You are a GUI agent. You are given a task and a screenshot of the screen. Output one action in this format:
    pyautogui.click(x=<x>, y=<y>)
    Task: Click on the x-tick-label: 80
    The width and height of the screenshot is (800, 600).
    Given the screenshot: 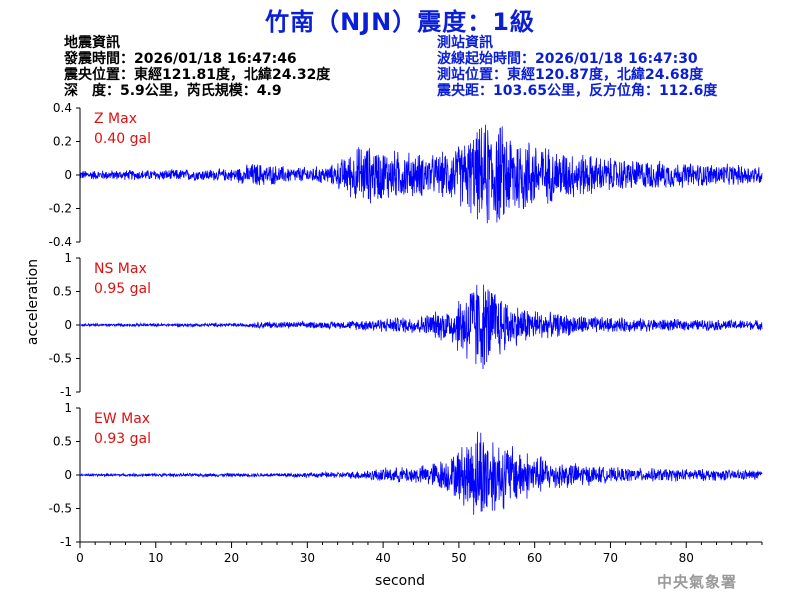 What is the action you would take?
    pyautogui.click(x=686, y=558)
    